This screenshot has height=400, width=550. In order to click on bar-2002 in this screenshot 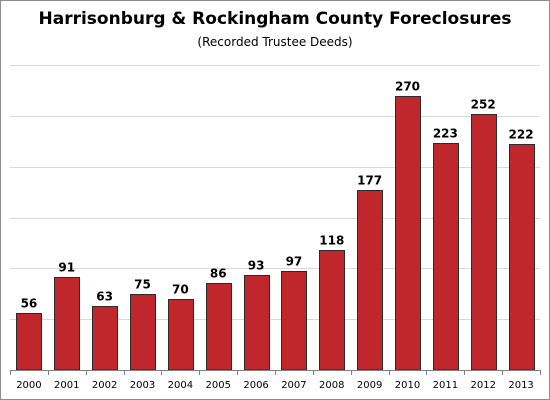, I will do `click(105, 338)`.